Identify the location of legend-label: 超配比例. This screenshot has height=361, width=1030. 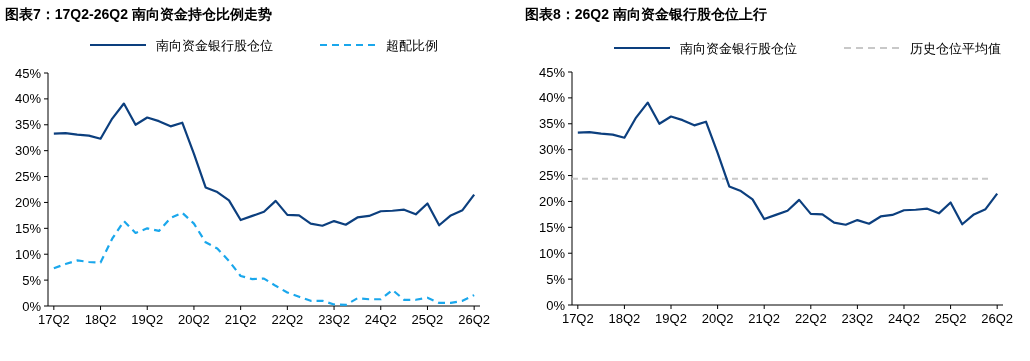
(412, 45).